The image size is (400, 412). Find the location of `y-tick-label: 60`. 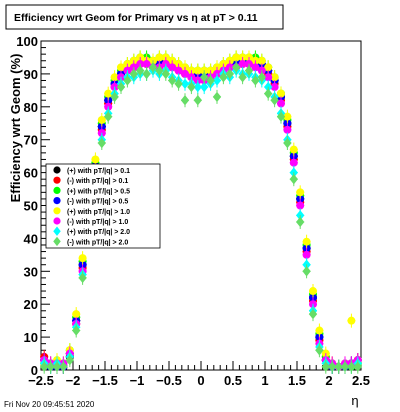

y-tick-label: 60 is located at coordinates (31, 173).